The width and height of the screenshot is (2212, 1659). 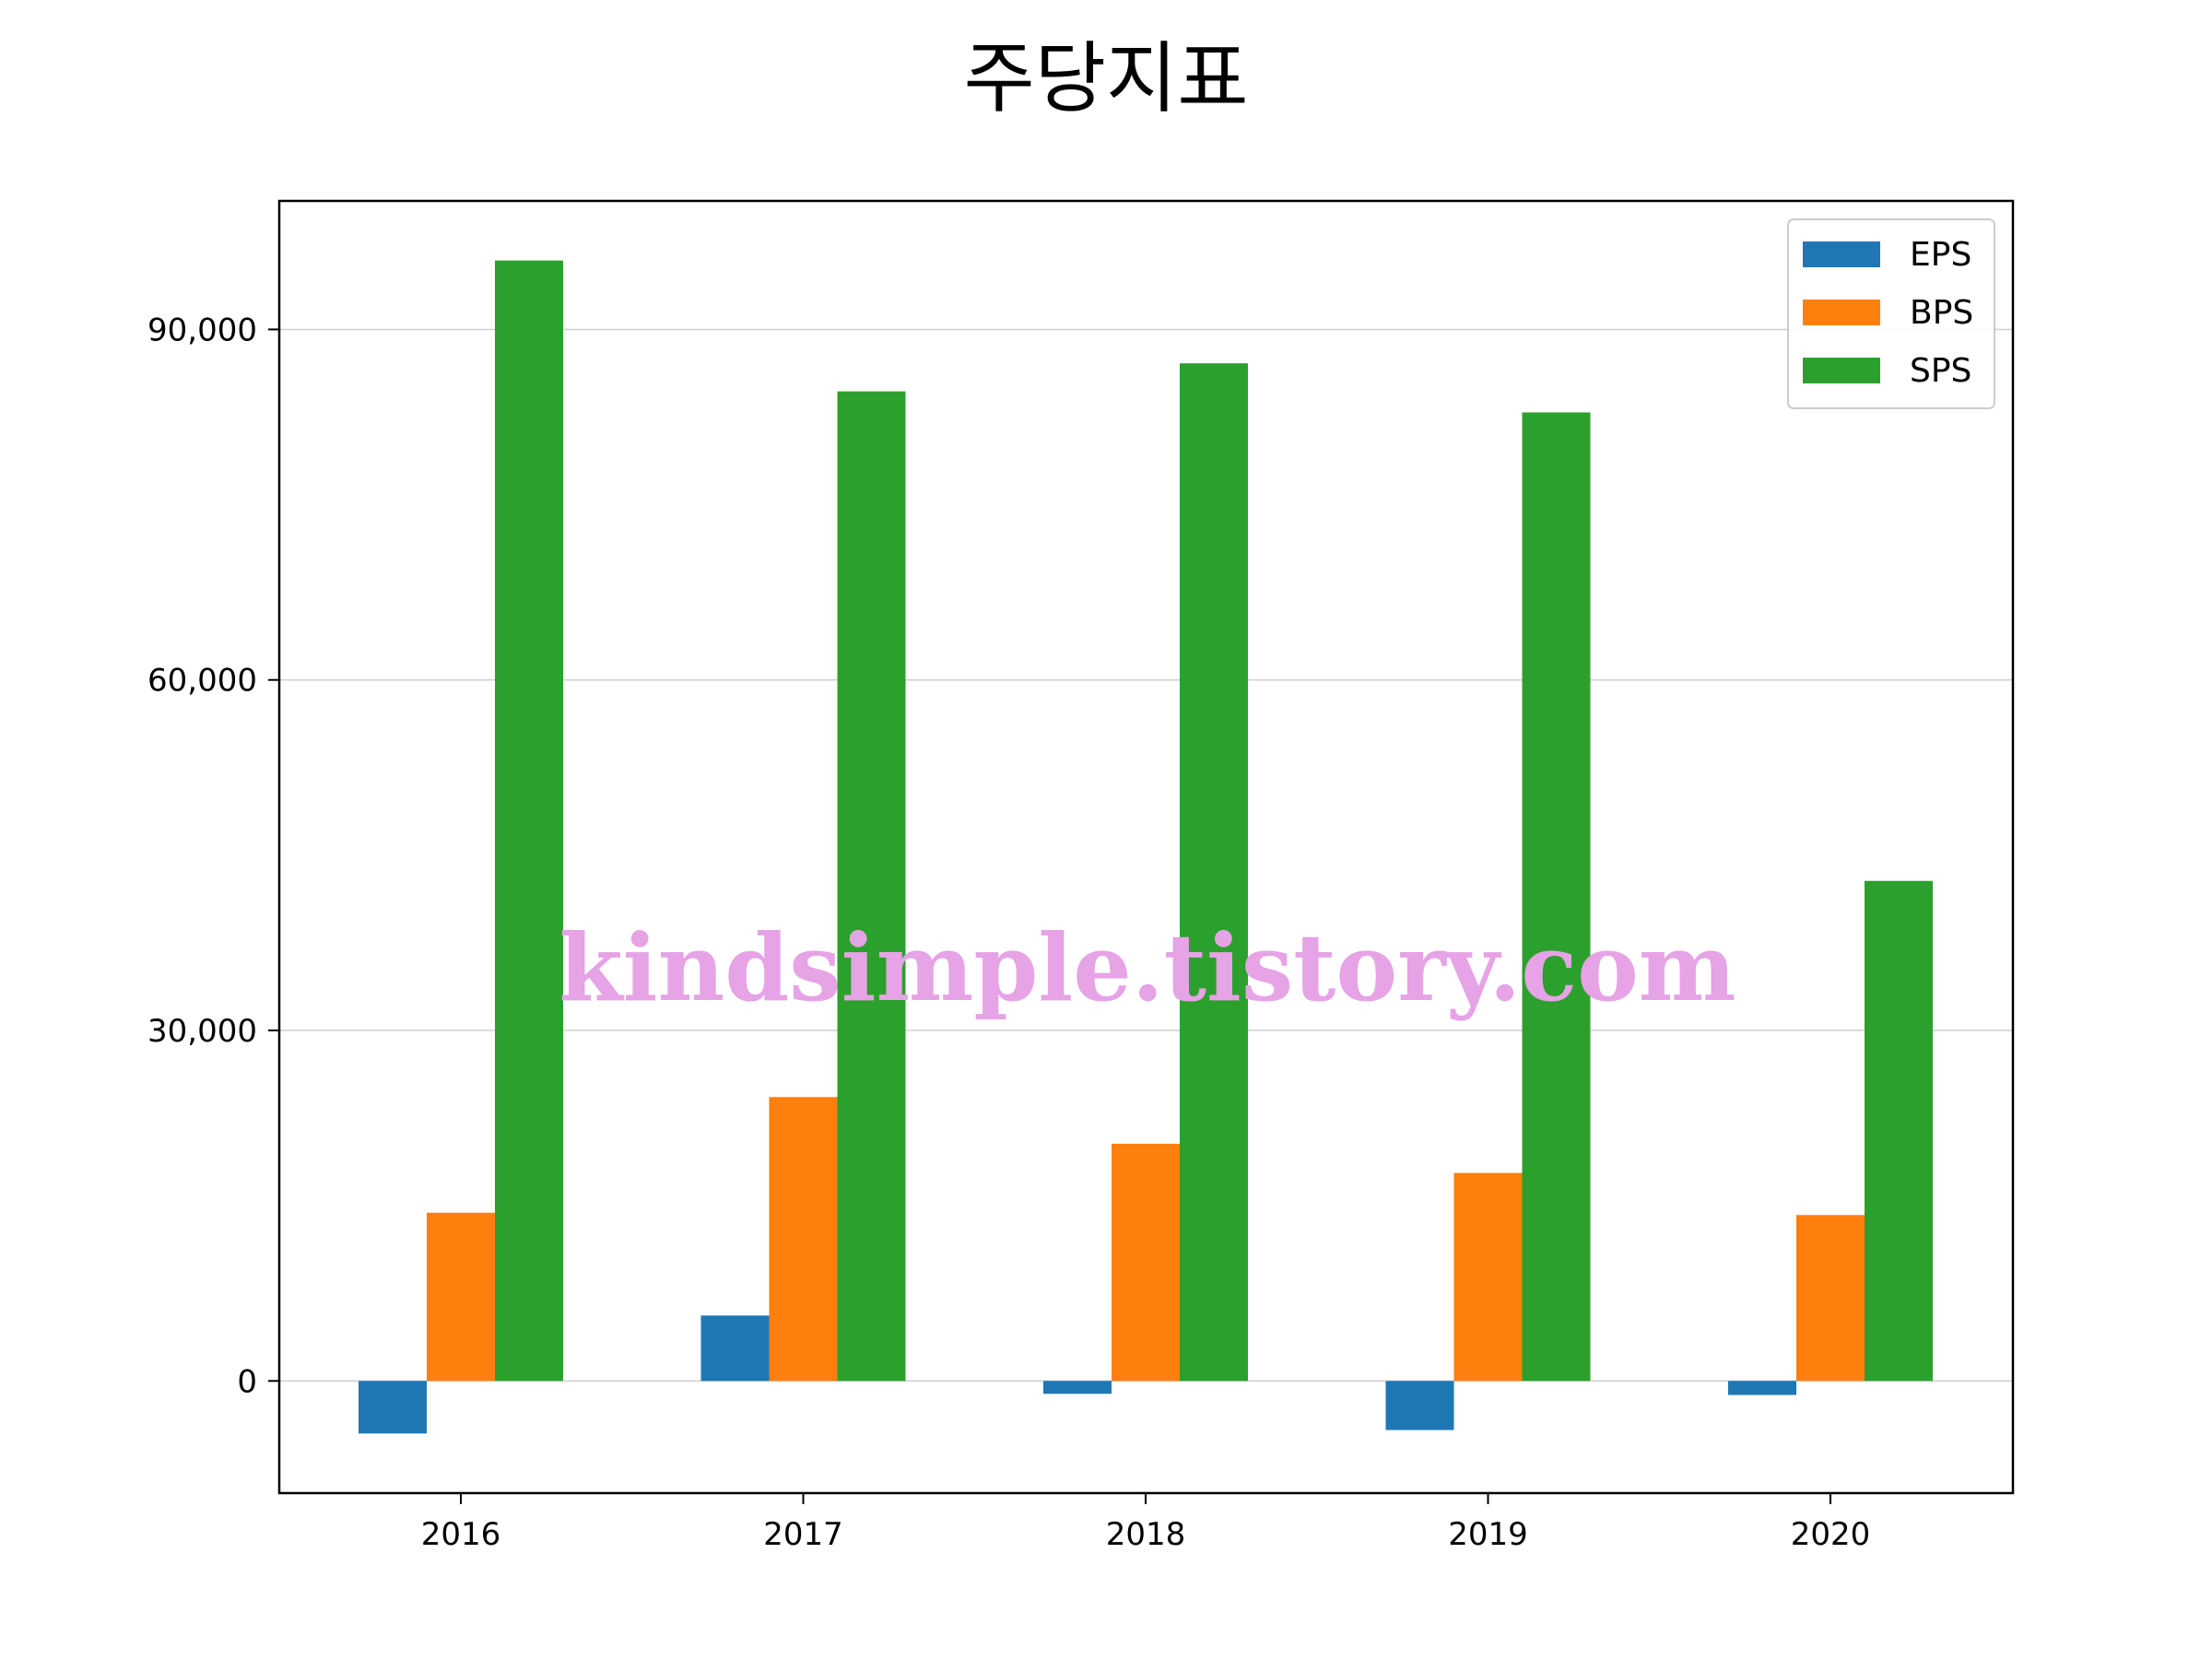 What do you see at coordinates (1831, 1534) in the screenshot?
I see `x-tick-label: 2020` at bounding box center [1831, 1534].